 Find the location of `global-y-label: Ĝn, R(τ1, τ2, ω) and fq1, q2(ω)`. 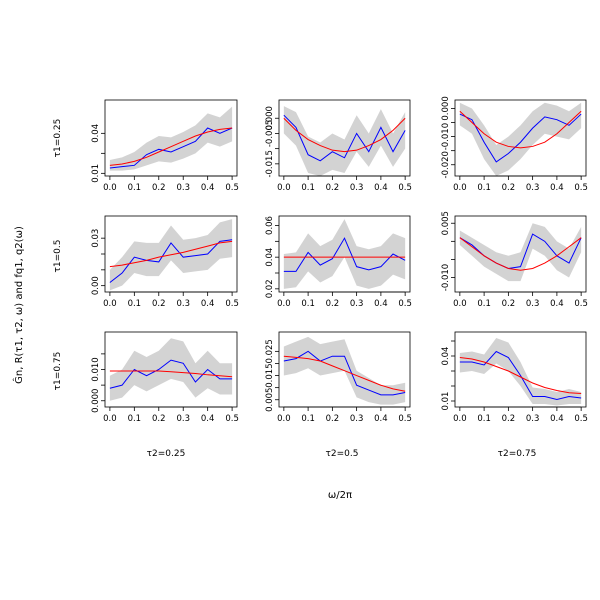

global-y-label: Ĝn, R(τ1, τ2, ω) and fq1, q2(ω) is located at coordinates (18, 305).